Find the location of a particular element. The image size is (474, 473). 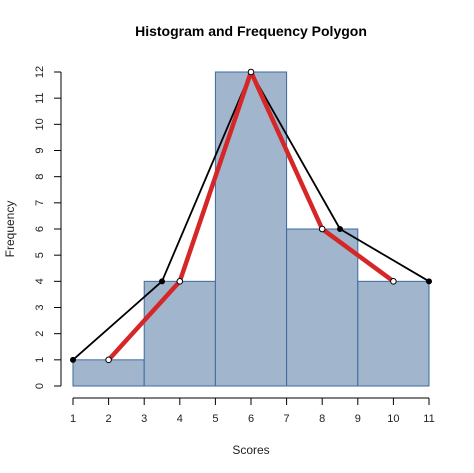

x-tick-label: 2 is located at coordinates (109, 419).